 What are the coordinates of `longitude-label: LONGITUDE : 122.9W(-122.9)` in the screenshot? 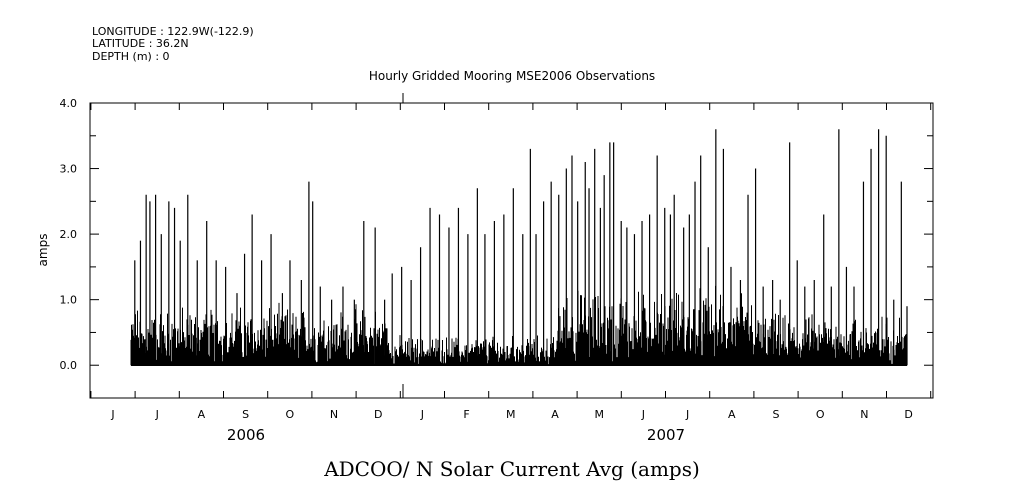 It's located at (173, 31).